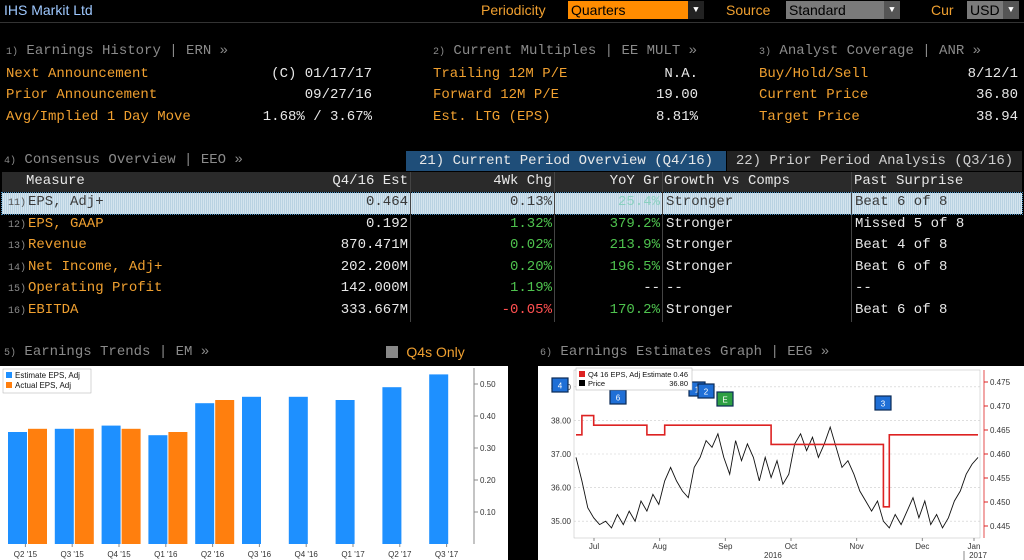 This screenshot has width=1024, height=560. What do you see at coordinates (317, 117) in the screenshot?
I see `avg-move-value: 1.68% / 3.67%` at bounding box center [317, 117].